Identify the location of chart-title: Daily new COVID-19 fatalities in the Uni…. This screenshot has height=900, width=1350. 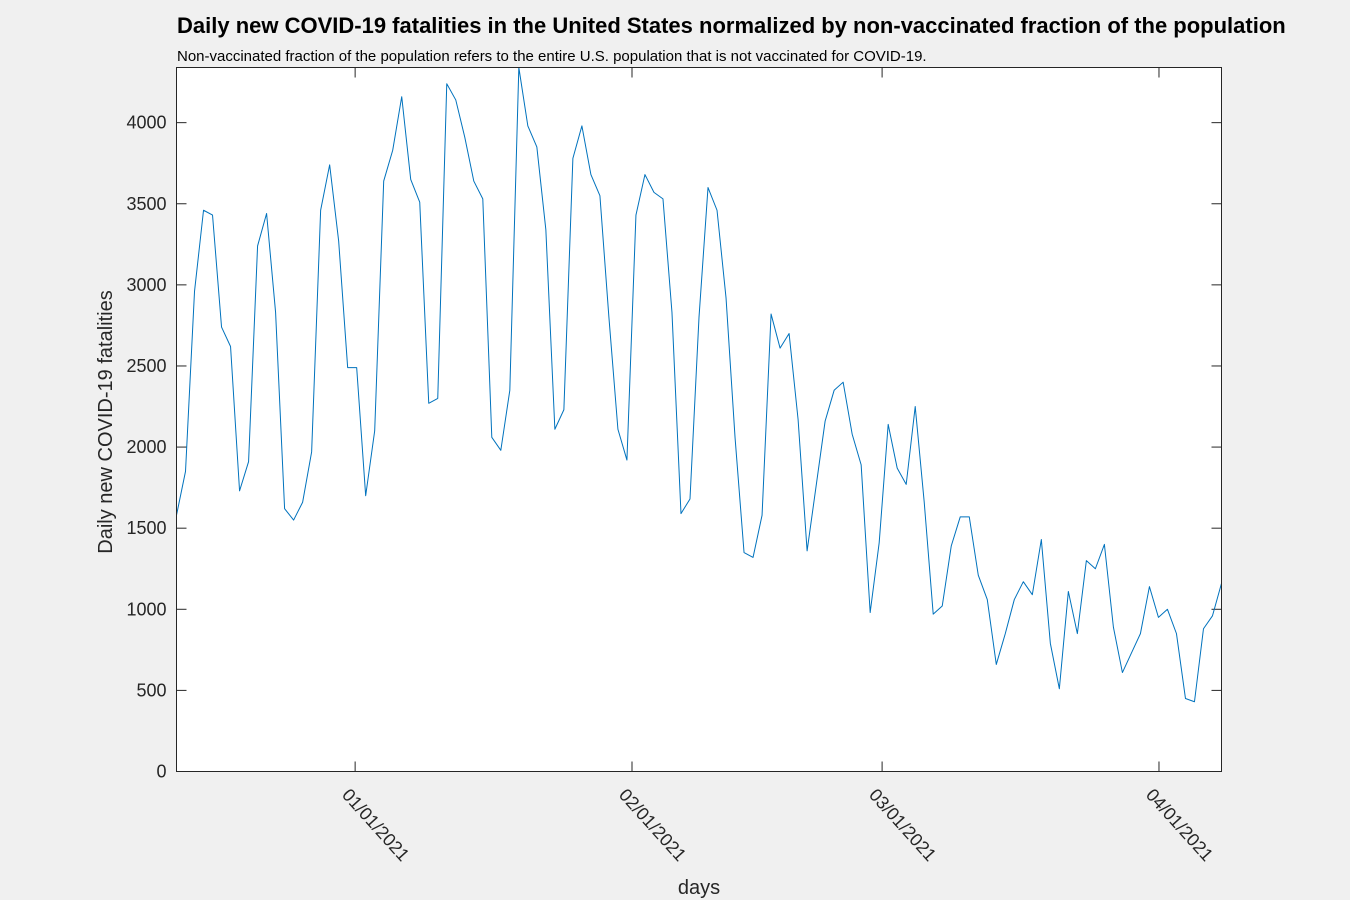
(731, 25).